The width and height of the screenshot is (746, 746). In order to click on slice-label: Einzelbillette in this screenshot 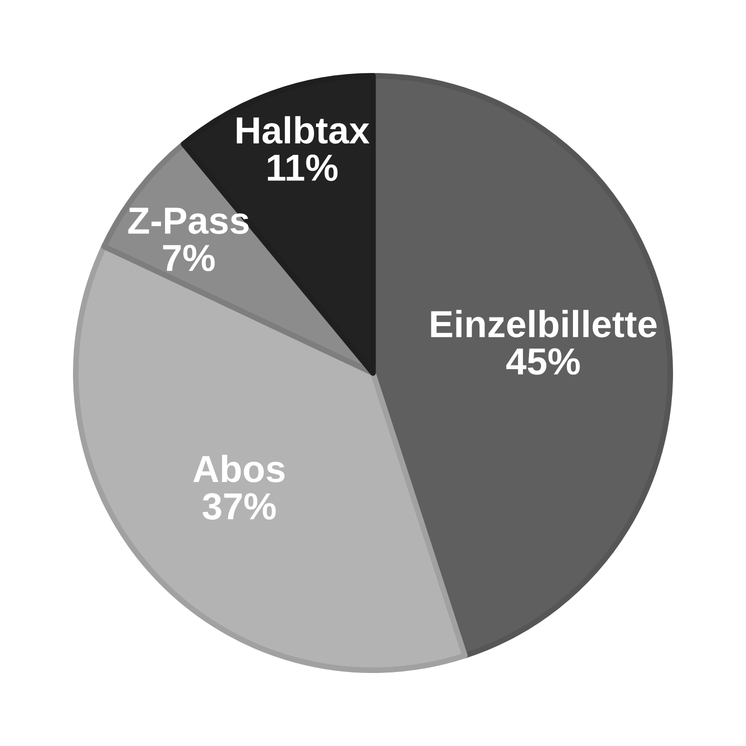, I will do `click(544, 324)`.